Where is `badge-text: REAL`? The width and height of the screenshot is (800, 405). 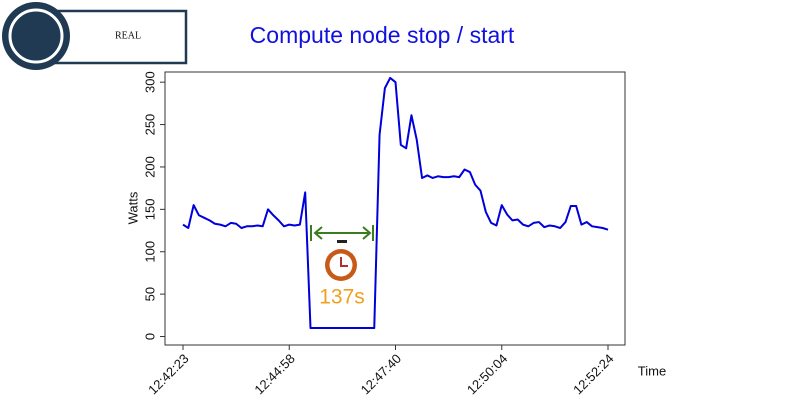
badge-text: REAL is located at coordinates (128, 35).